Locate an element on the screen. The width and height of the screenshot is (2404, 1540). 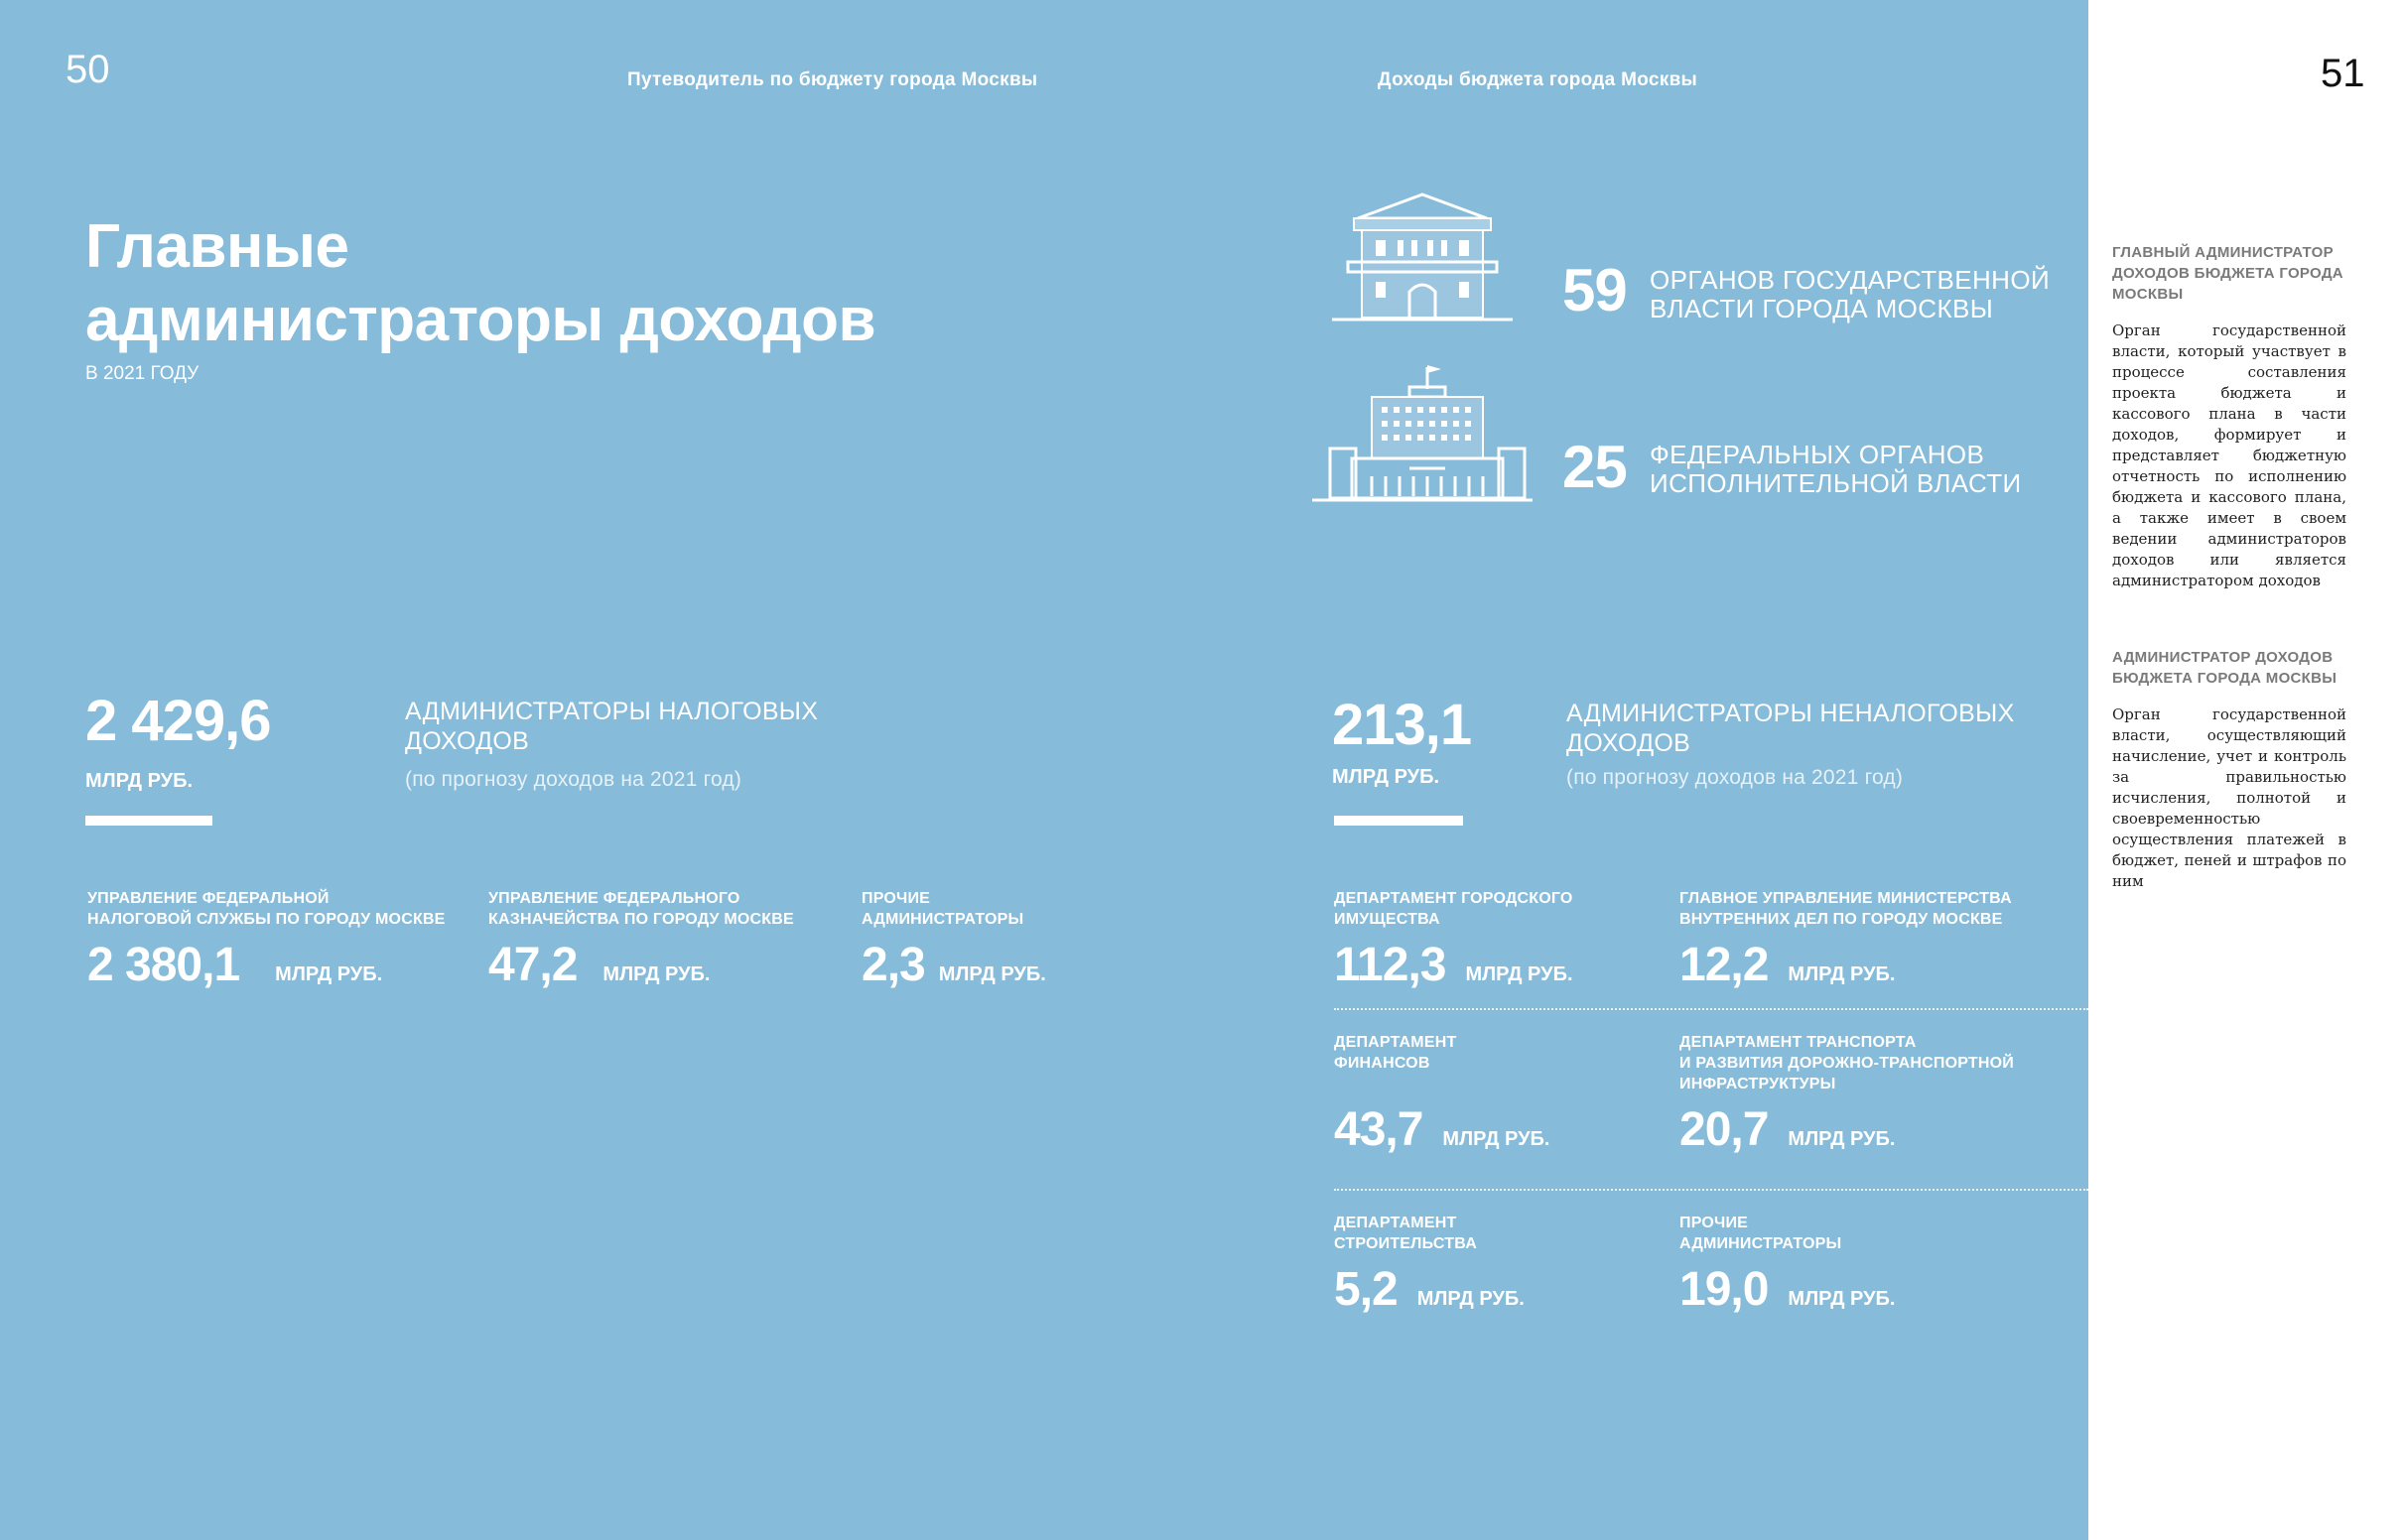
nontax-item-mvd-label-line1: ГЛАВНОЕ УПРАВЛЕНИЕ МИНИСТЕРСТВА is located at coordinates (1845, 898).